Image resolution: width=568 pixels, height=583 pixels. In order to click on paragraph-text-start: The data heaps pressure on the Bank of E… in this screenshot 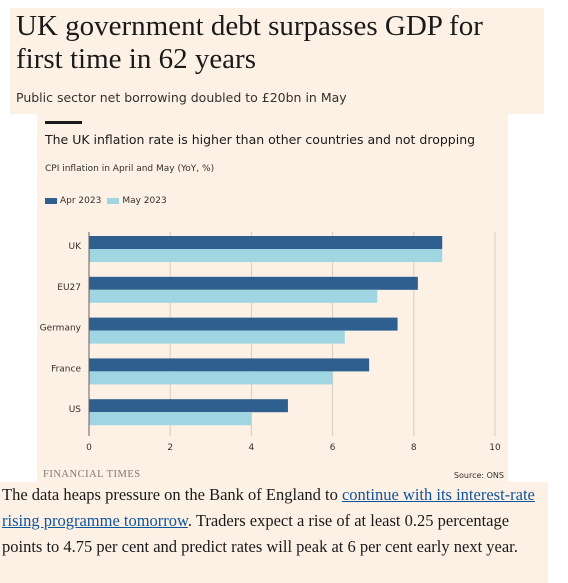, I will do `click(172, 494)`.